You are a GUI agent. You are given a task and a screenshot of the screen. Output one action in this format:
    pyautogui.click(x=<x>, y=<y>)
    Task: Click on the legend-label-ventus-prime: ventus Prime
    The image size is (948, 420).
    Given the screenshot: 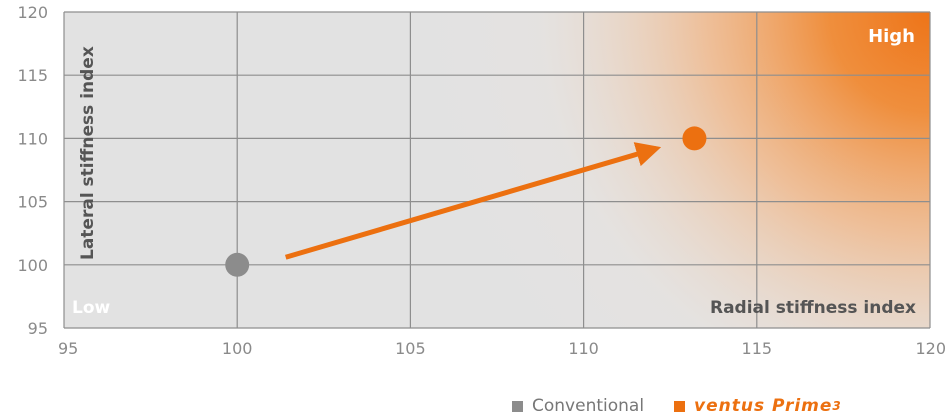 What is the action you would take?
    pyautogui.click(x=763, y=406)
    